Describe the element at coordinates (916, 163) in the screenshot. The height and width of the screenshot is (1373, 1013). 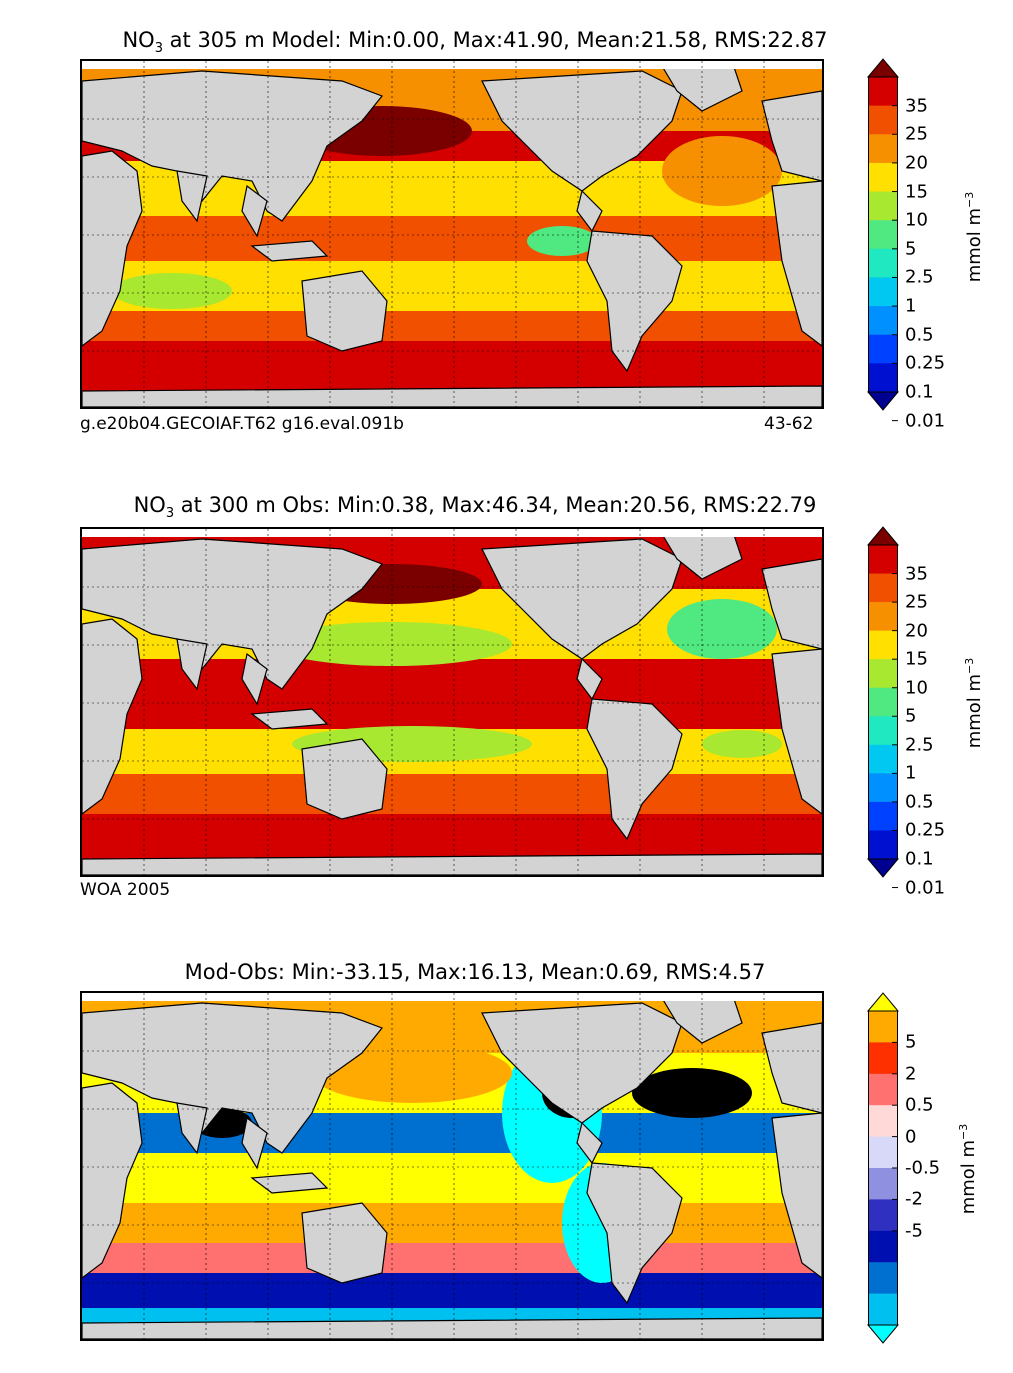
I see `colorbar-tick-label: 20` at that location.